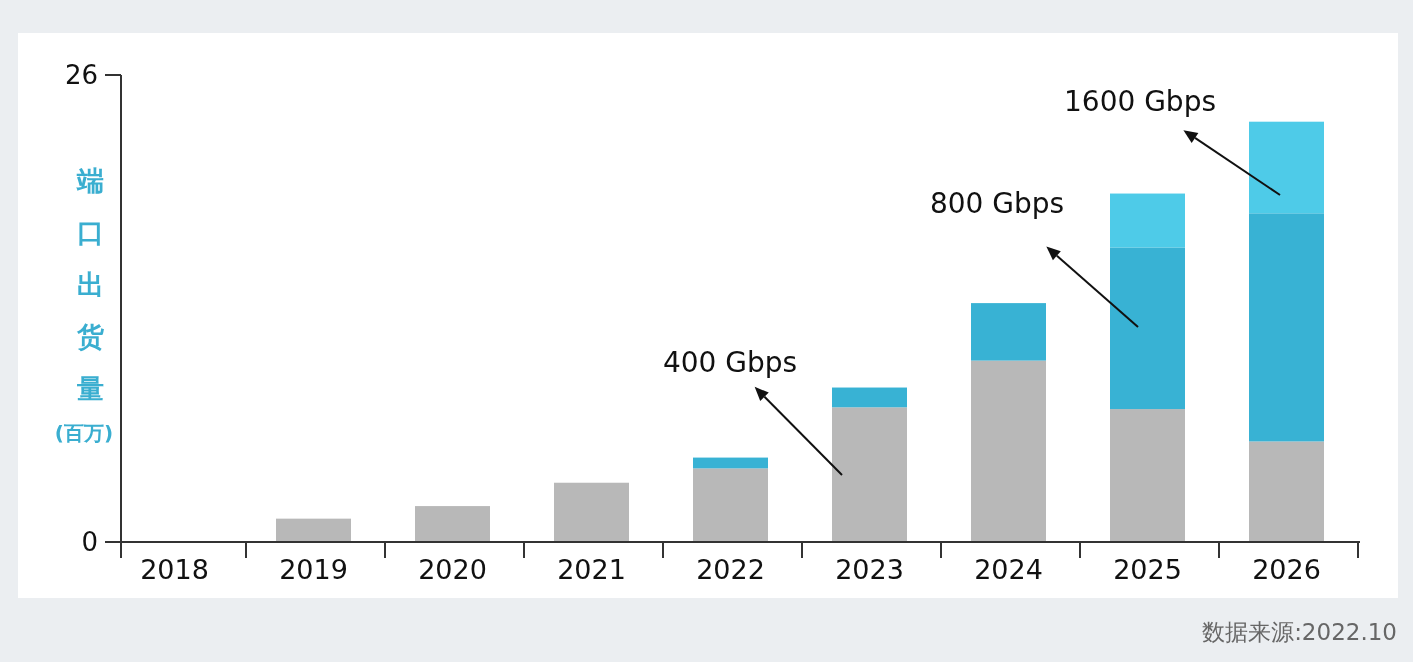 This screenshot has height=662, width=1413. I want to click on x-tick-label: 2026, so click(1286, 569).